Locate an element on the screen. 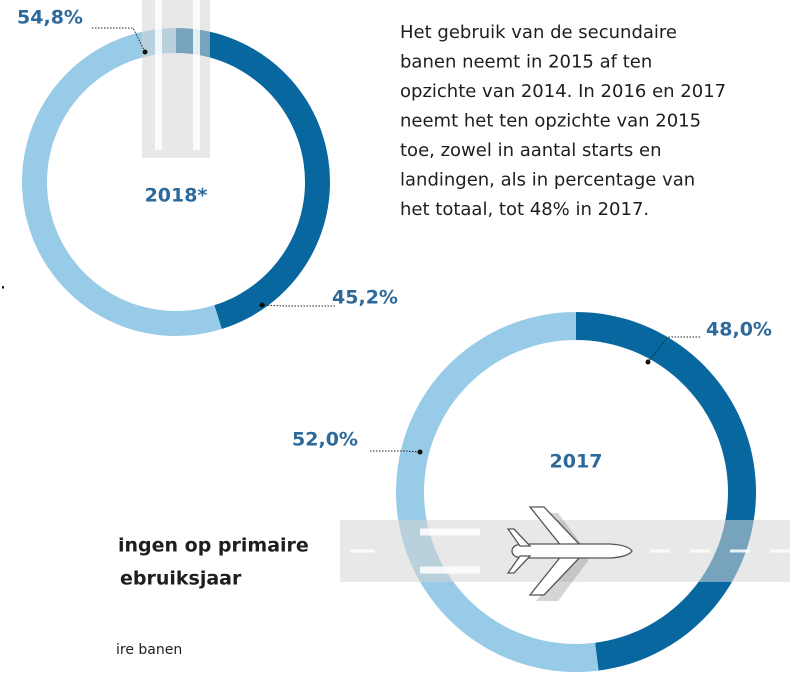  center-label: 2017 is located at coordinates (576, 462).